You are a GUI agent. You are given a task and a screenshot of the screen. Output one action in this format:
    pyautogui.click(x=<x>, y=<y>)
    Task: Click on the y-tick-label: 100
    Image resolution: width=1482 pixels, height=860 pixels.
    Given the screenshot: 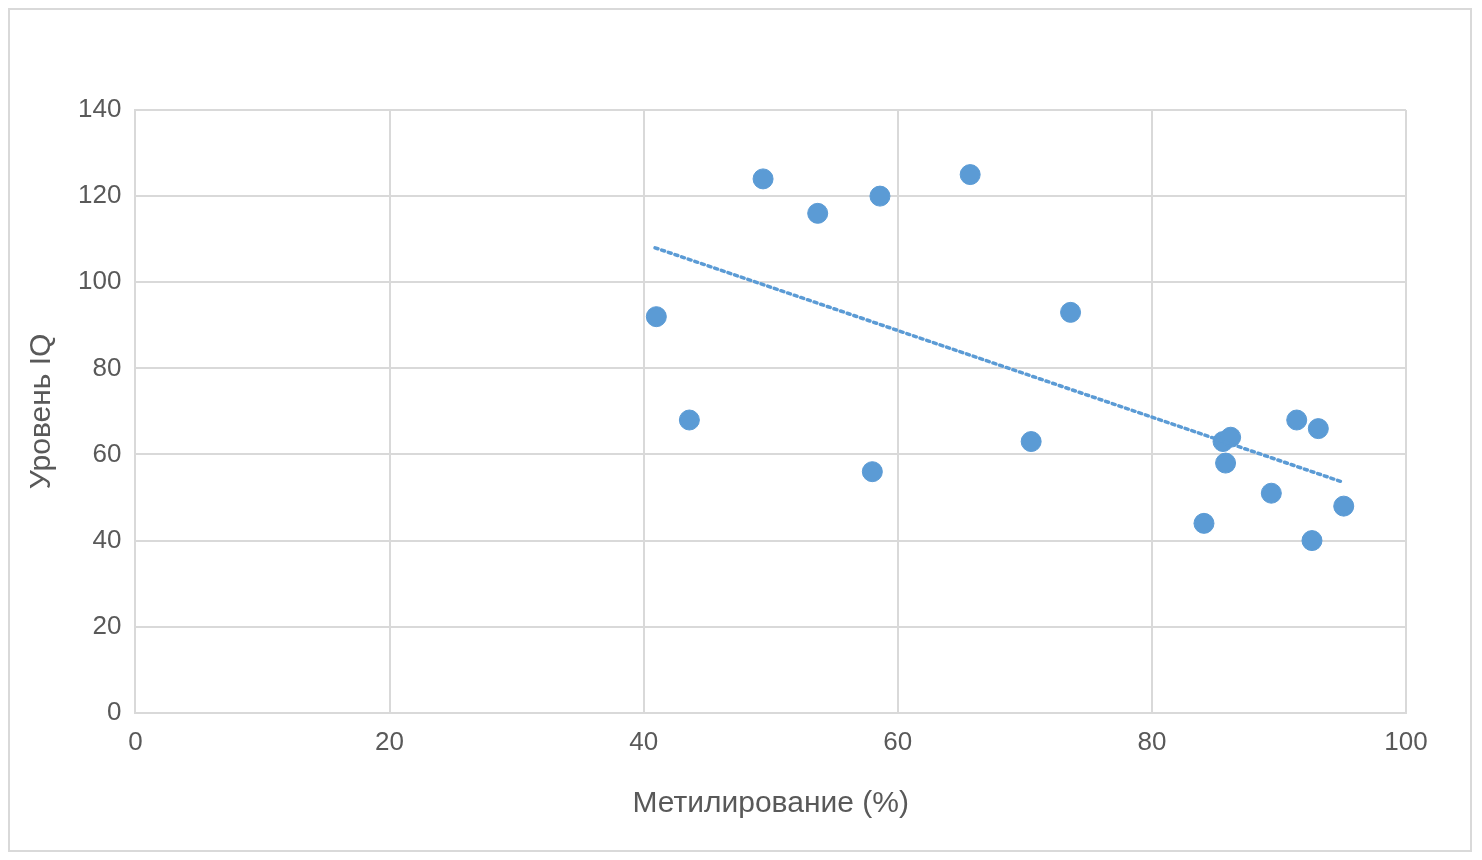 What is the action you would take?
    pyautogui.click(x=99, y=280)
    